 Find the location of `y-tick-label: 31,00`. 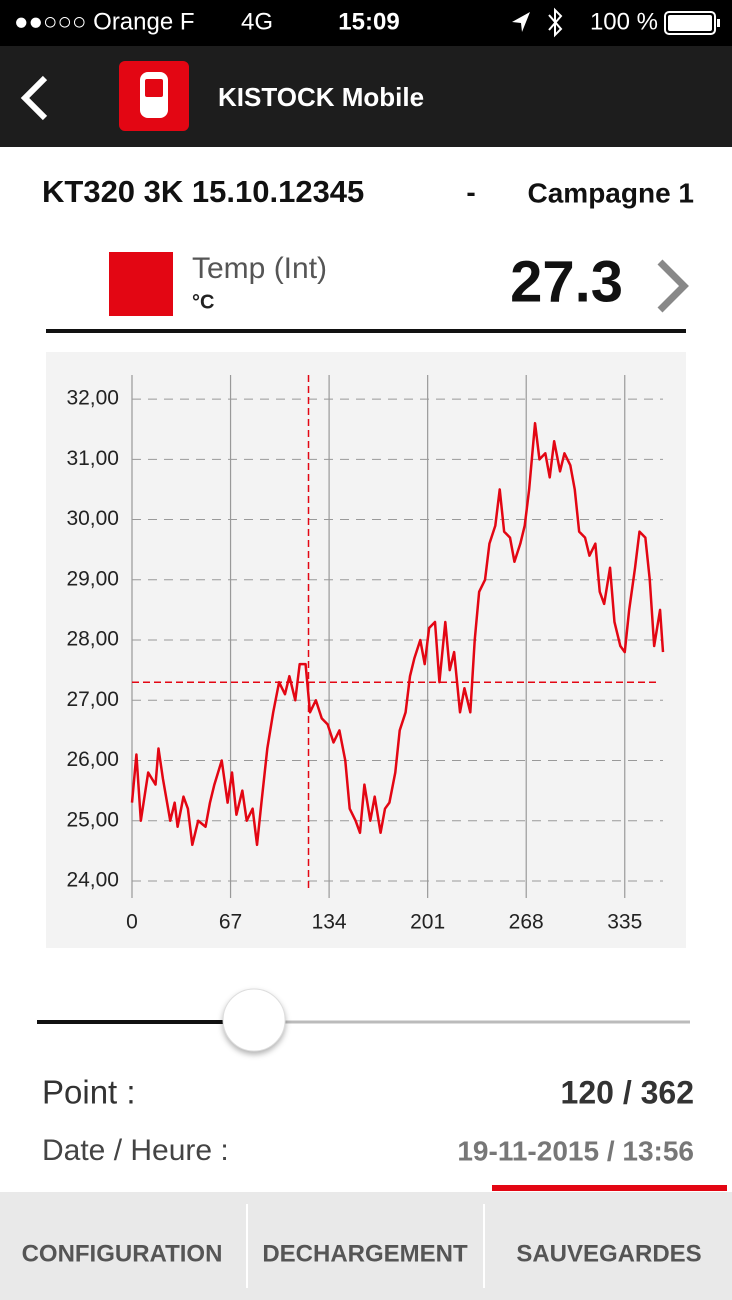

y-tick-label: 31,00 is located at coordinates (92, 458).